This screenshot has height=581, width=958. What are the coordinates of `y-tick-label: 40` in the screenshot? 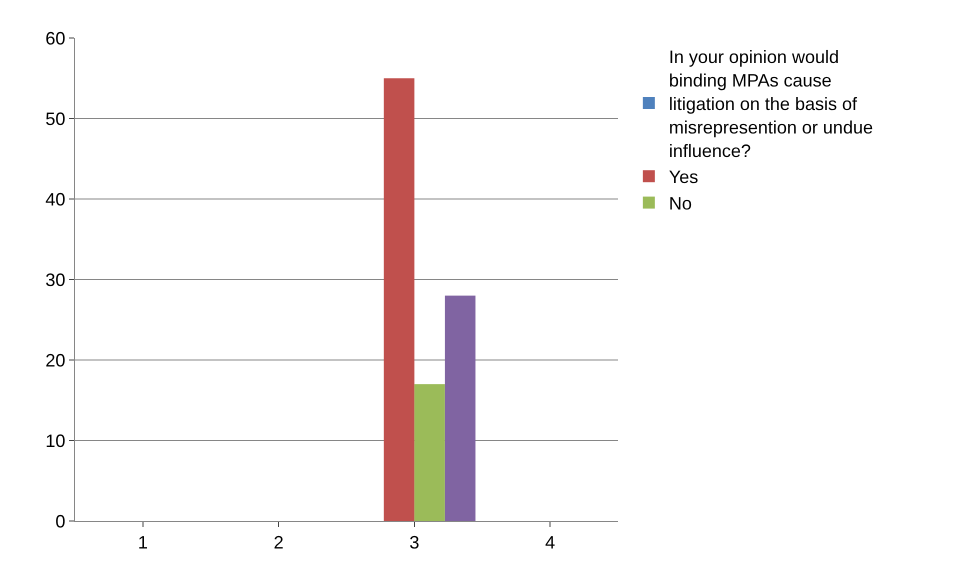 It's located at (55, 199).